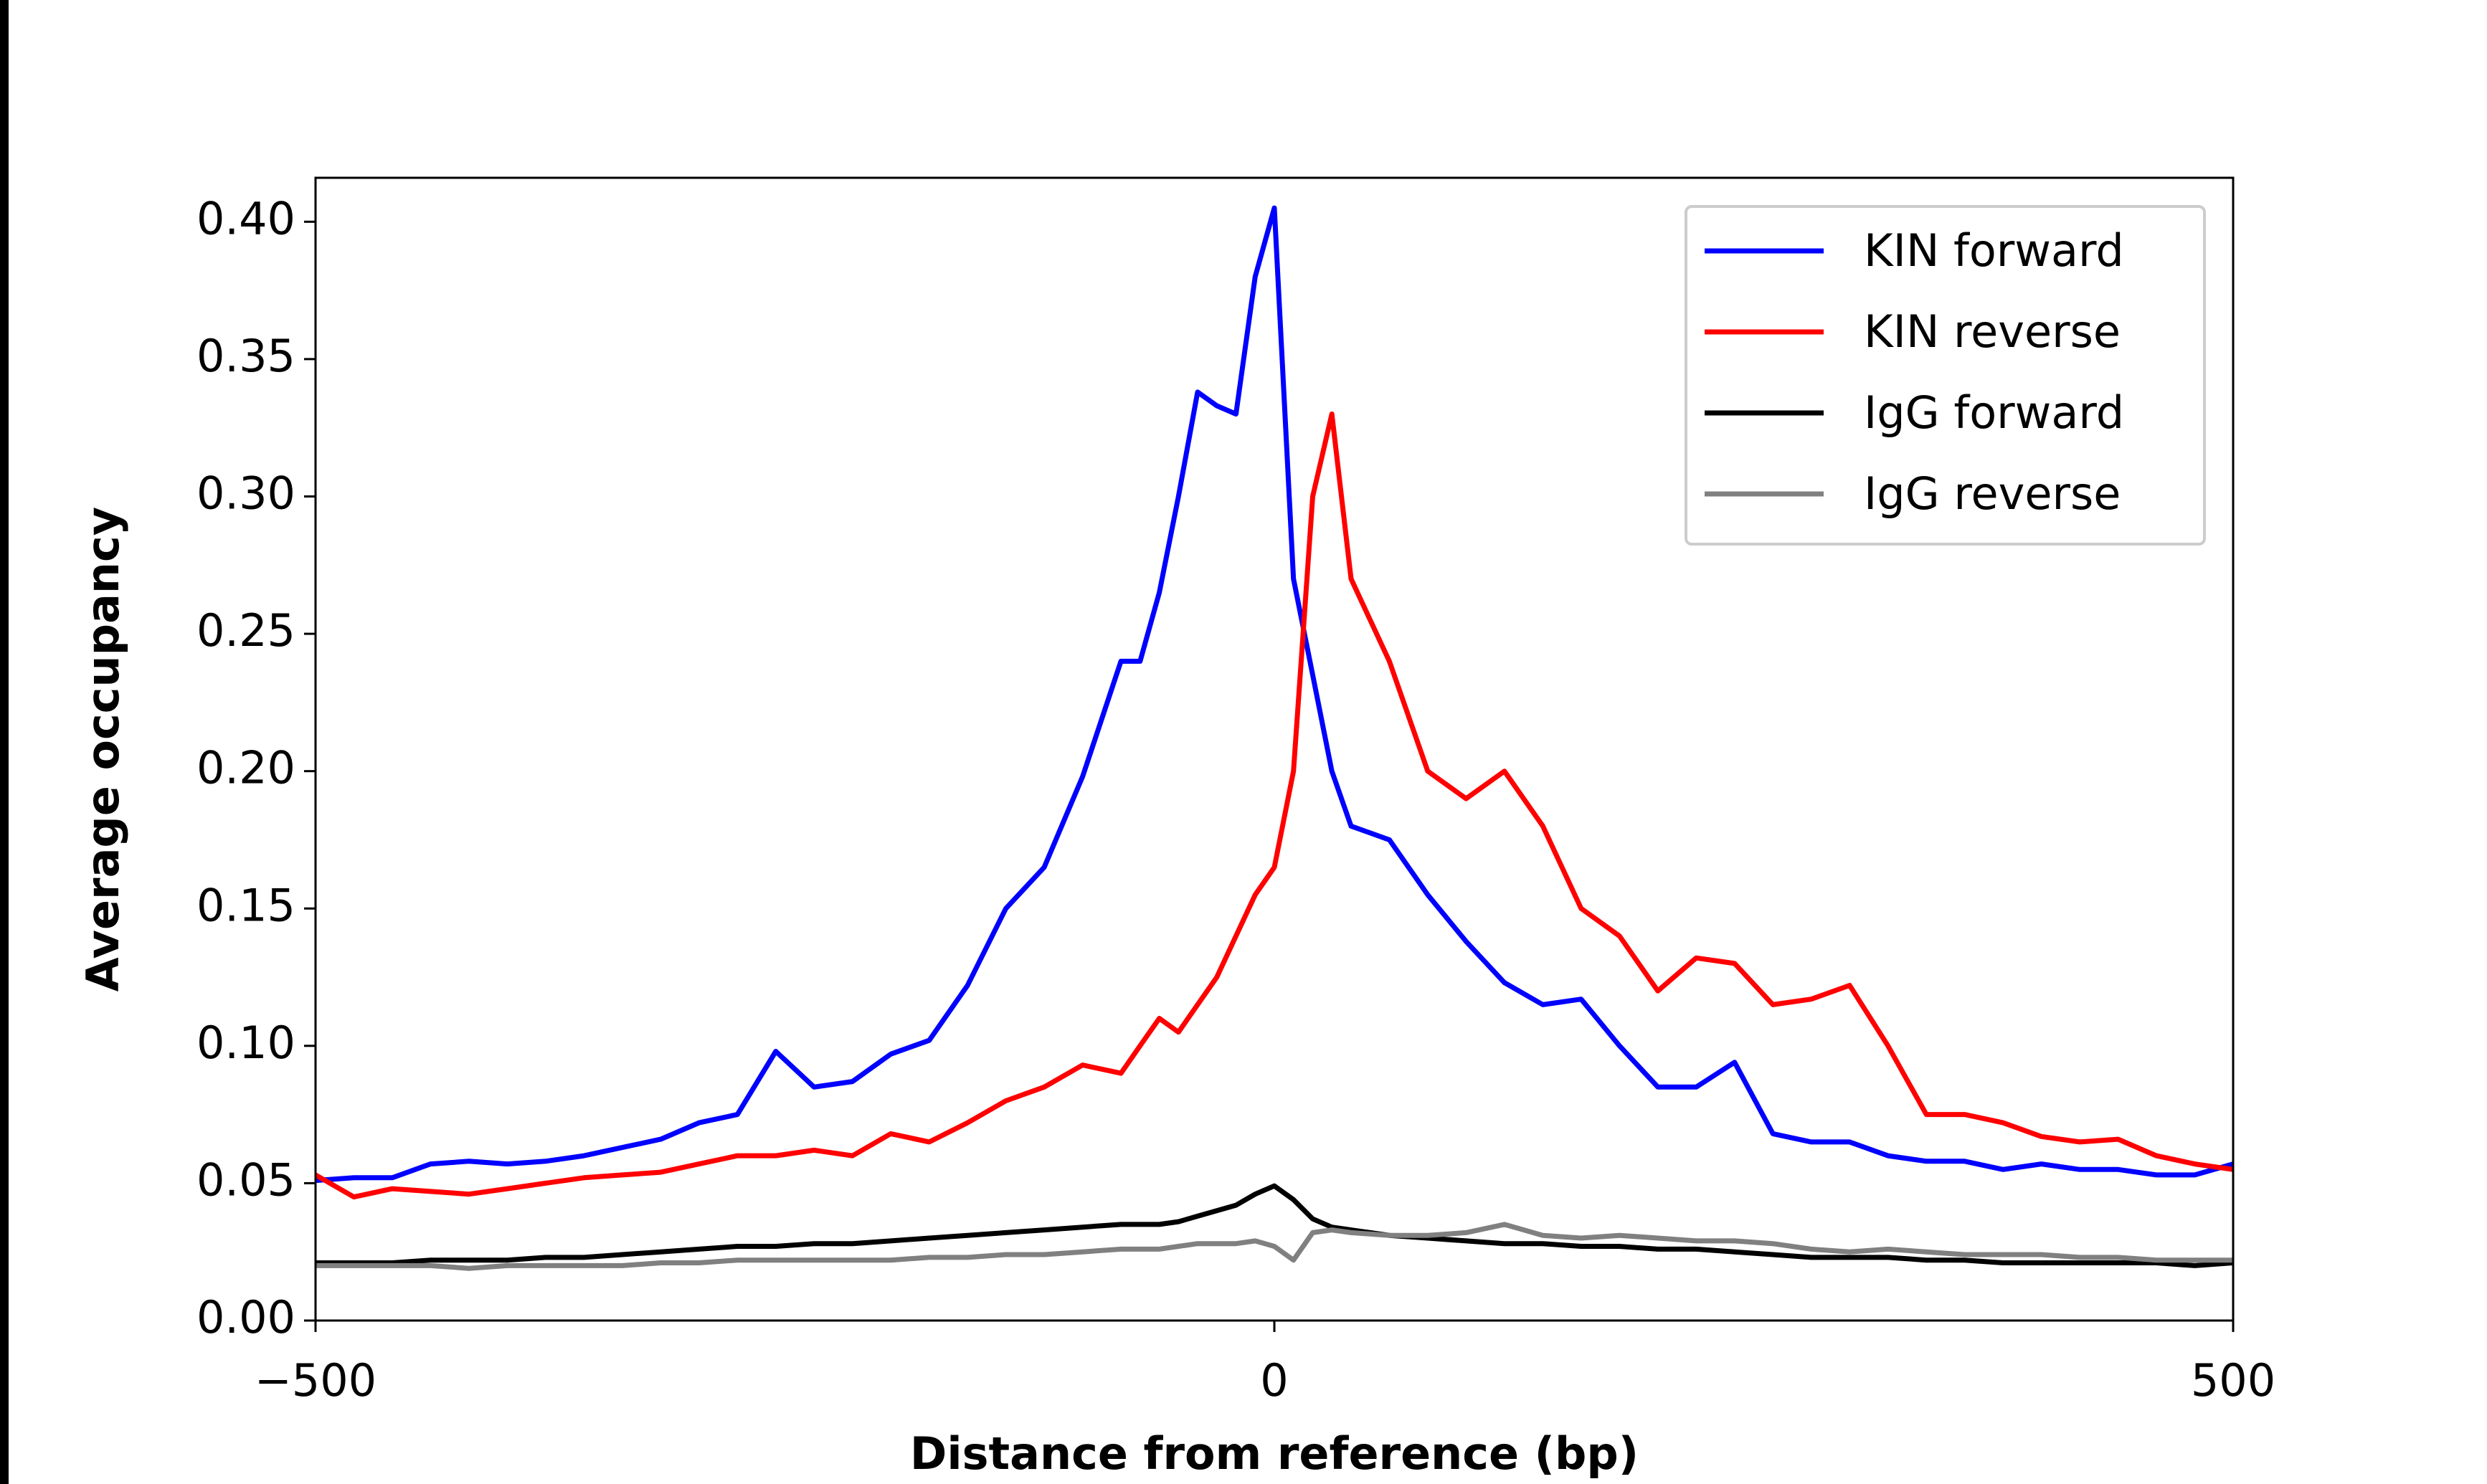 This screenshot has height=1484, width=2487. I want to click on y-tick-label: 0.40, so click(245, 218).